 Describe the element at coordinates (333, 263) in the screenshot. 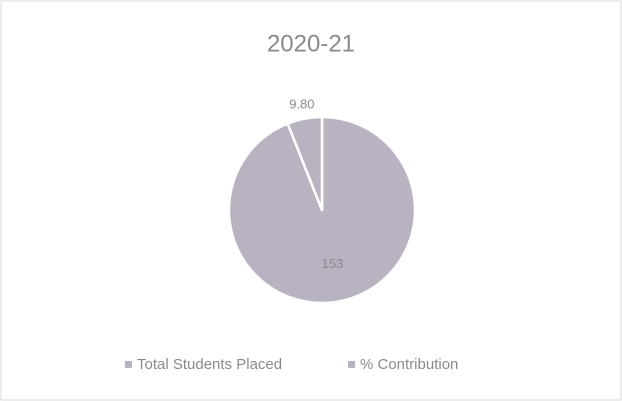

I see `data-label: 153` at that location.